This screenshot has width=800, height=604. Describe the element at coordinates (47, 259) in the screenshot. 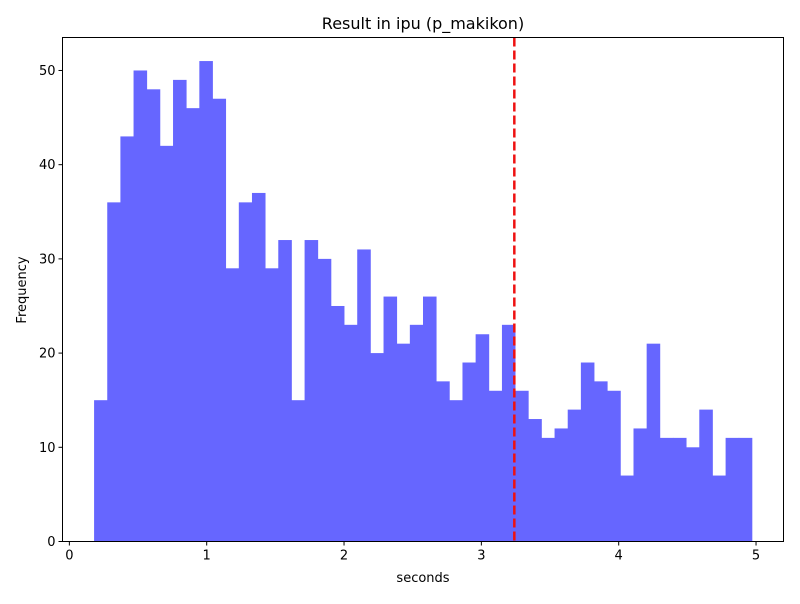

I see `y-tick-label: 30` at that location.